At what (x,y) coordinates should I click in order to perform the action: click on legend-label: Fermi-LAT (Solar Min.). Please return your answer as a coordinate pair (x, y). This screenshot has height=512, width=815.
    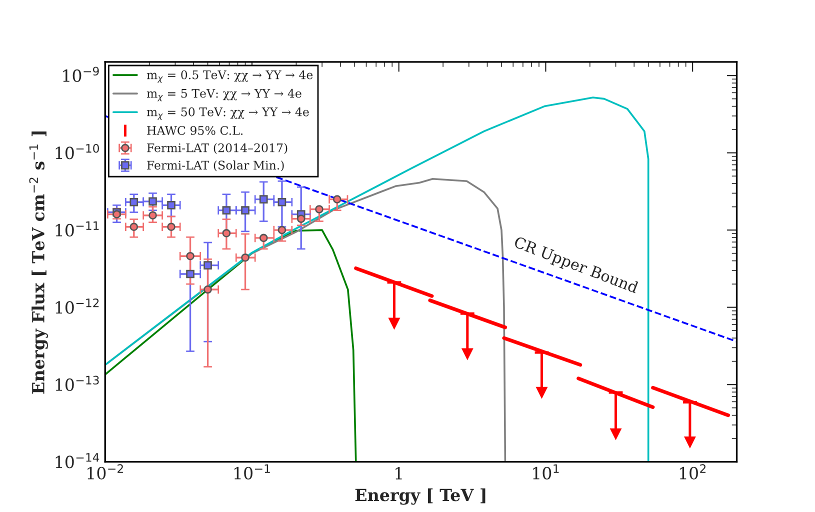
    Looking at the image, I should click on (215, 166).